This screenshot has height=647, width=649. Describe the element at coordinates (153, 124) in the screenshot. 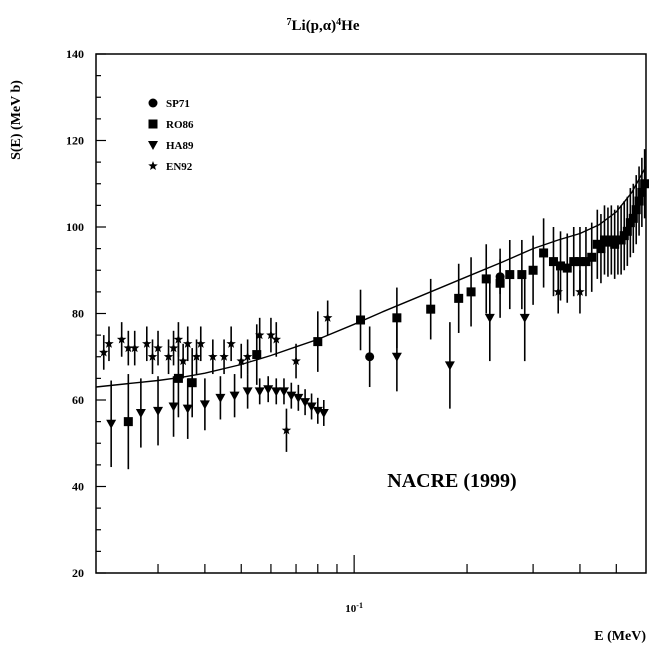

I see `legend-marker-ro86` at that location.